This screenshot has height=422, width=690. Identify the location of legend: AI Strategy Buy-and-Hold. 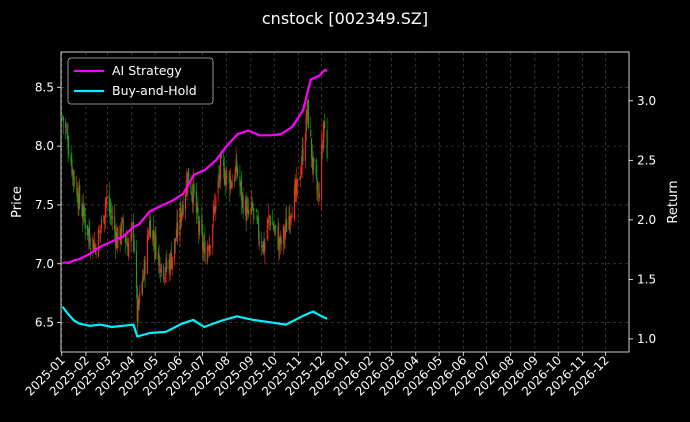
(140, 81).